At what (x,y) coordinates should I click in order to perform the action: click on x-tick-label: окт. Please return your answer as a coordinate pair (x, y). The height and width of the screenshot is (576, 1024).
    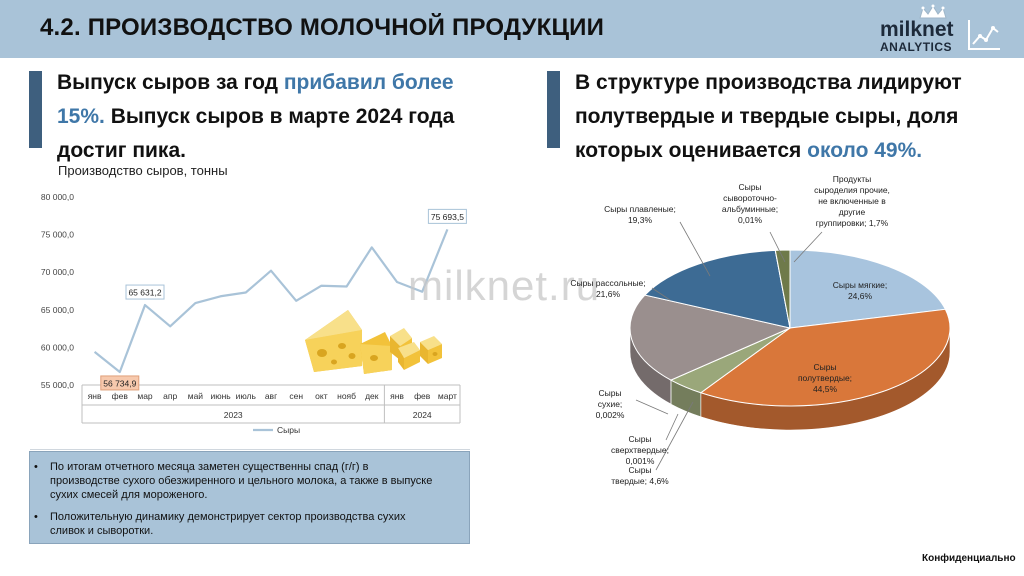
    Looking at the image, I should click on (321, 396).